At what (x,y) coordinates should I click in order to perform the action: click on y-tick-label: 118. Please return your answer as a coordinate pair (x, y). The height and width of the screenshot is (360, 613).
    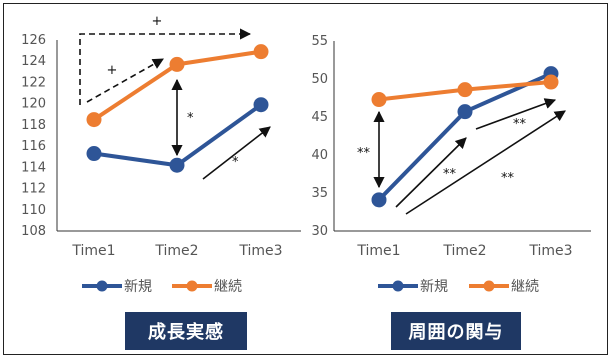
    Looking at the image, I should click on (33, 125).